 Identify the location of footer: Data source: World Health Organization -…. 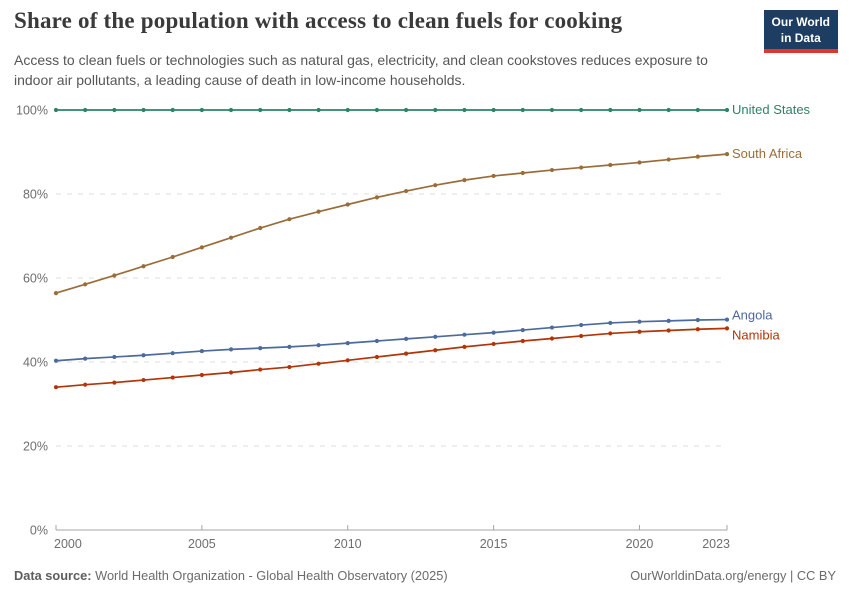
(425, 575).